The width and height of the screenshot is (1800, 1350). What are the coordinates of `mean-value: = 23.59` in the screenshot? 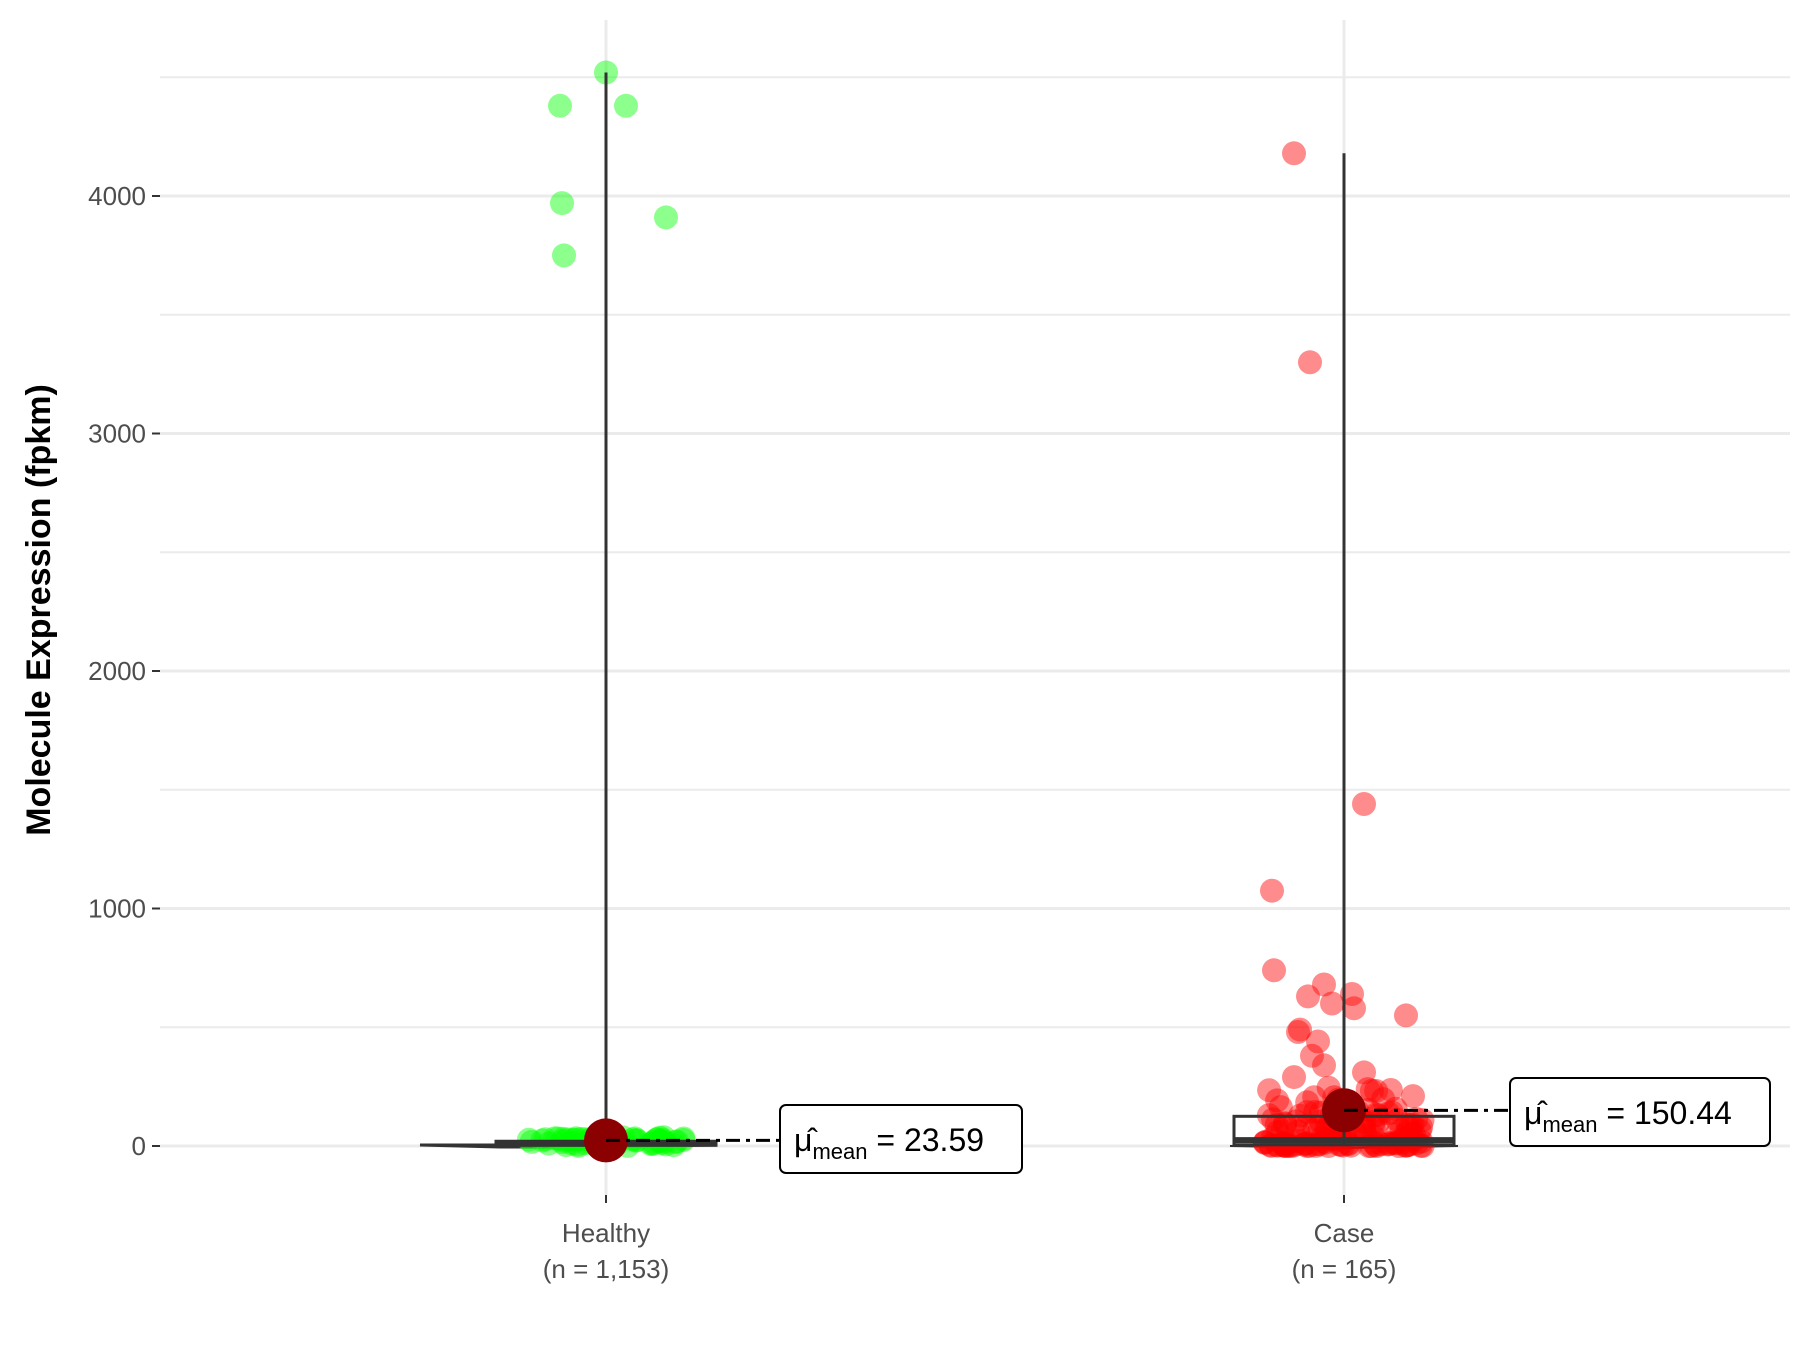 It's located at (925, 1140).